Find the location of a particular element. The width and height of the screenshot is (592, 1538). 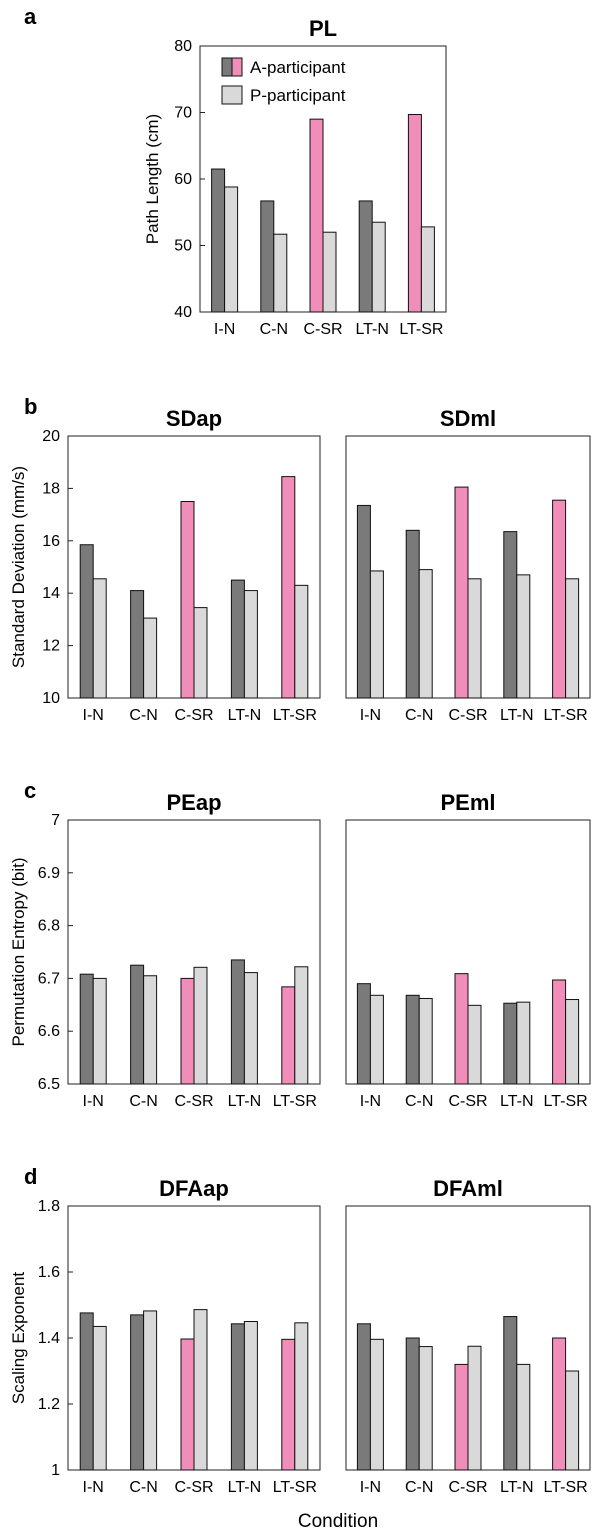

panel-letter: a is located at coordinates (30, 16).